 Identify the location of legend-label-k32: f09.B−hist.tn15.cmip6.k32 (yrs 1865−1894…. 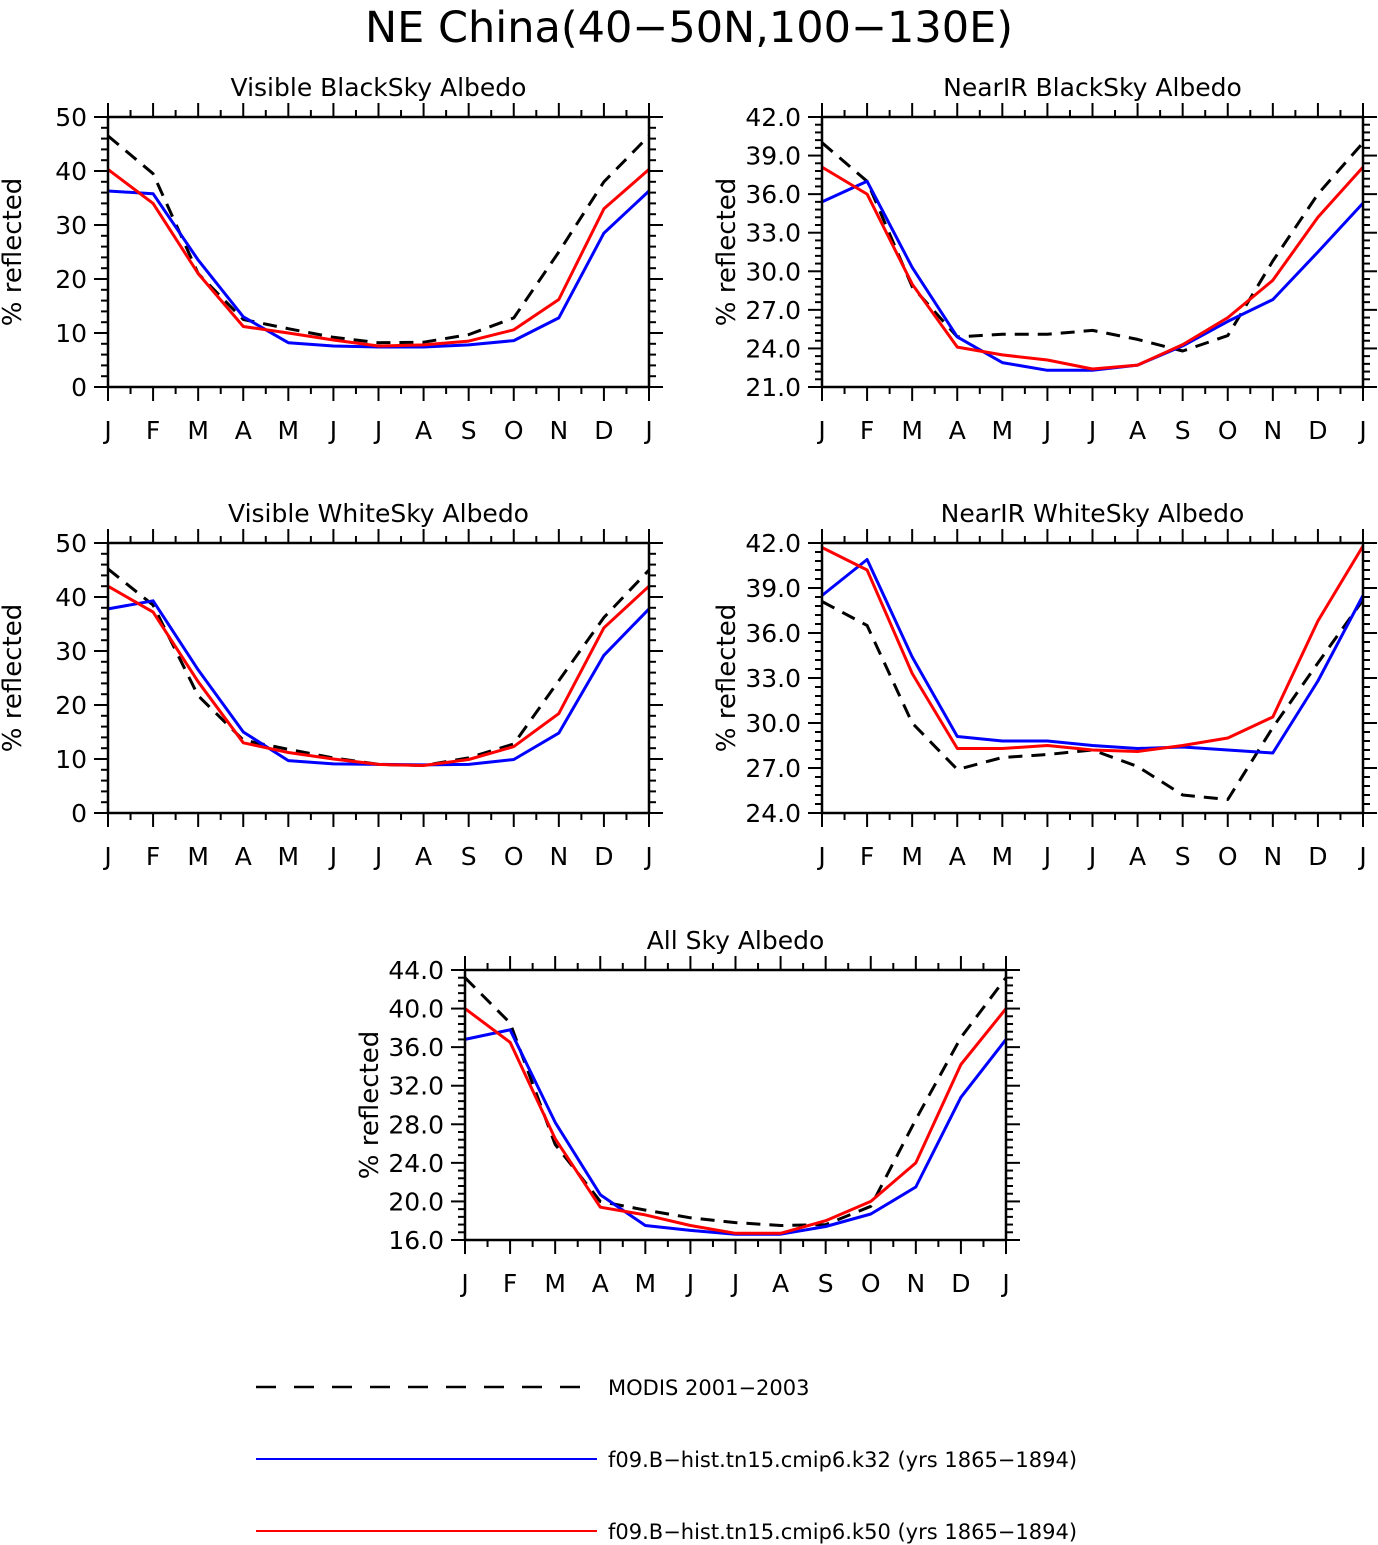
(842, 1460).